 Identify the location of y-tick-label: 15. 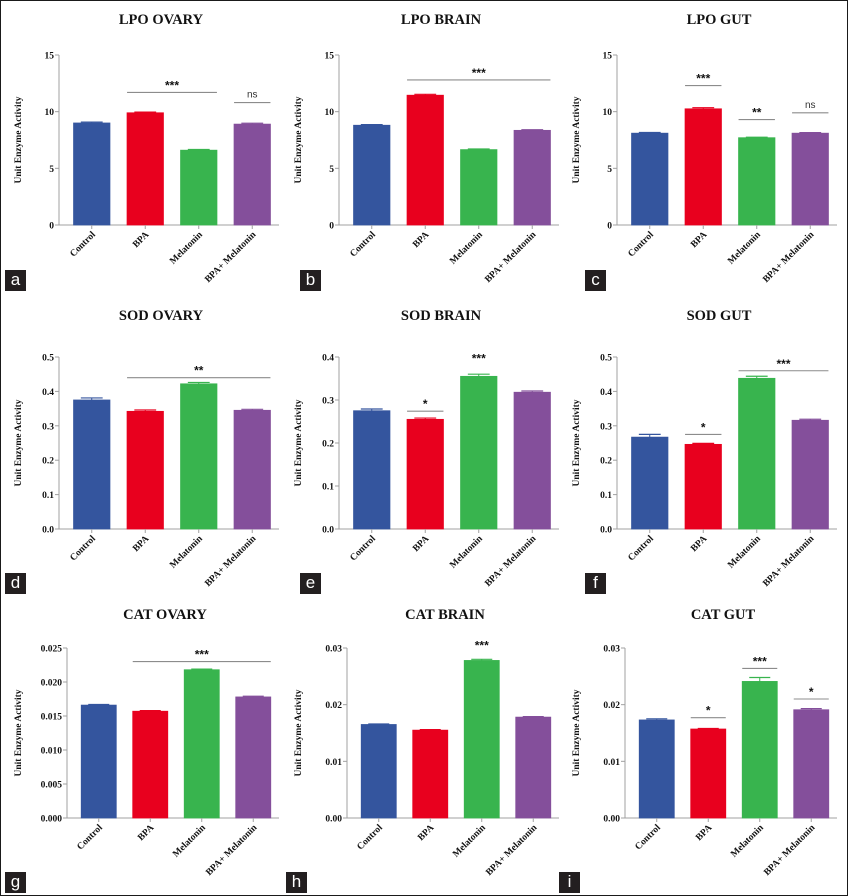
(608, 57).